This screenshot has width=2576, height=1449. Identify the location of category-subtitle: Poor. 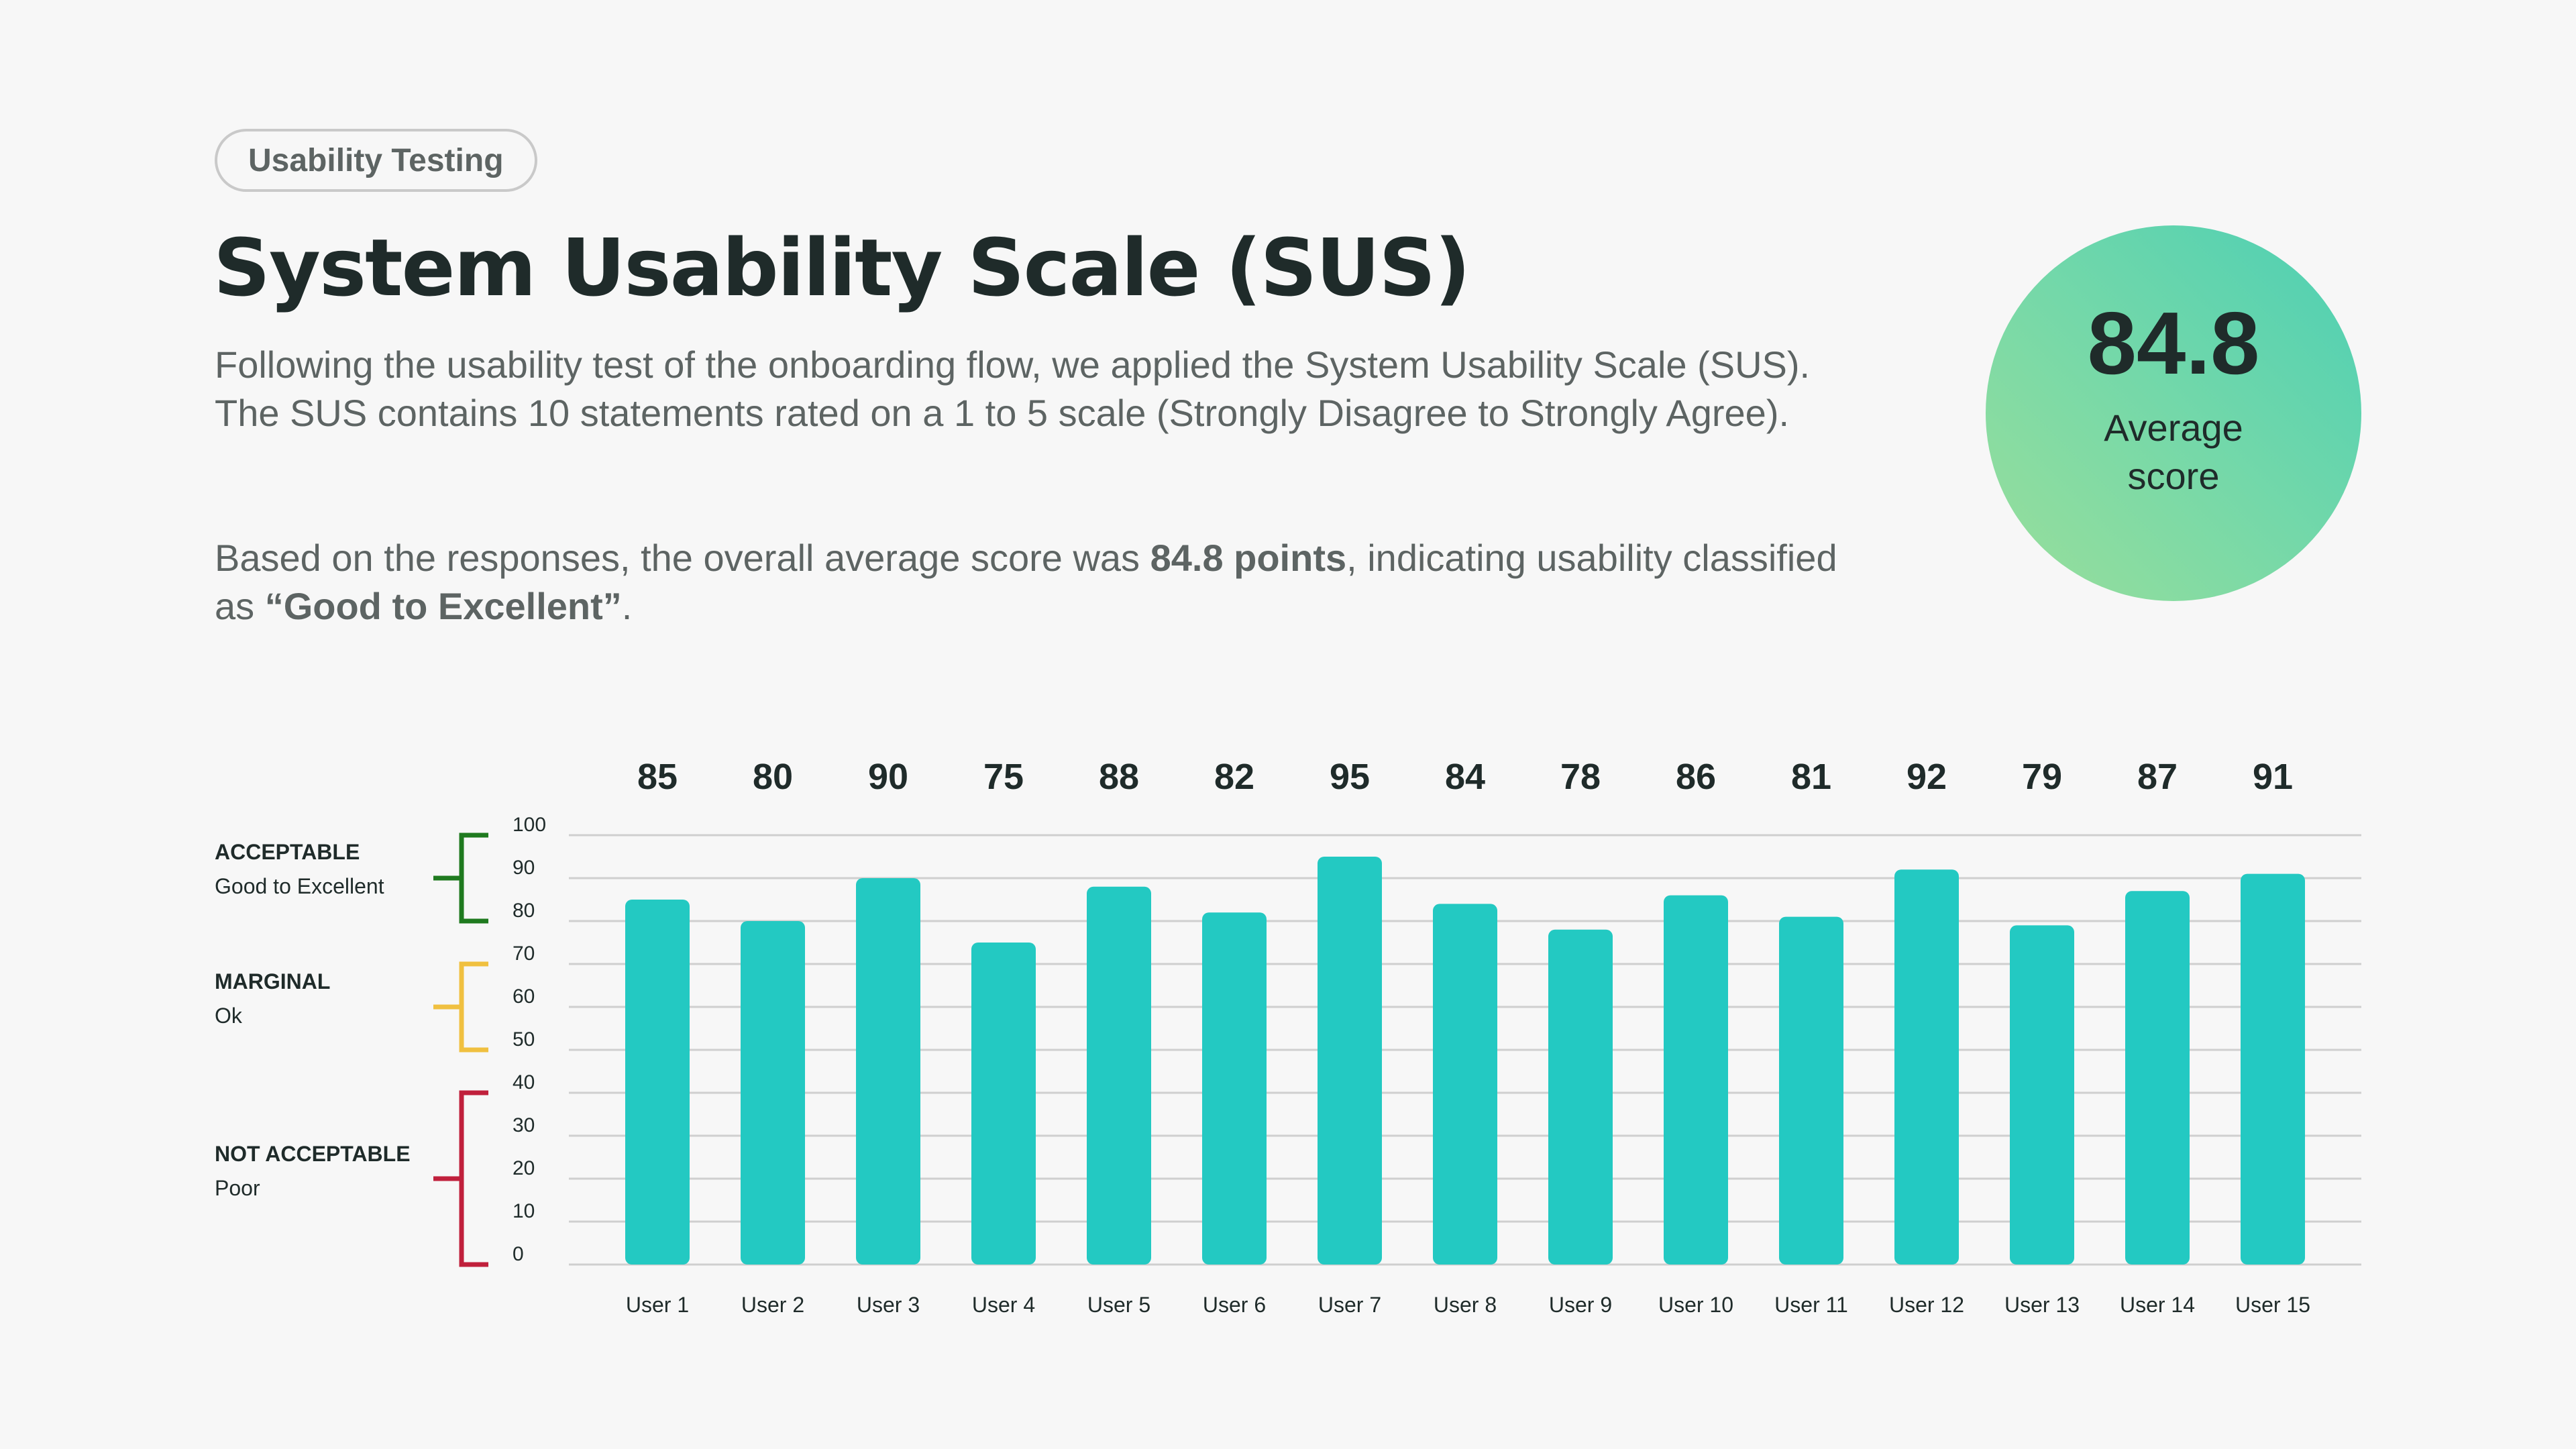
(237, 1188).